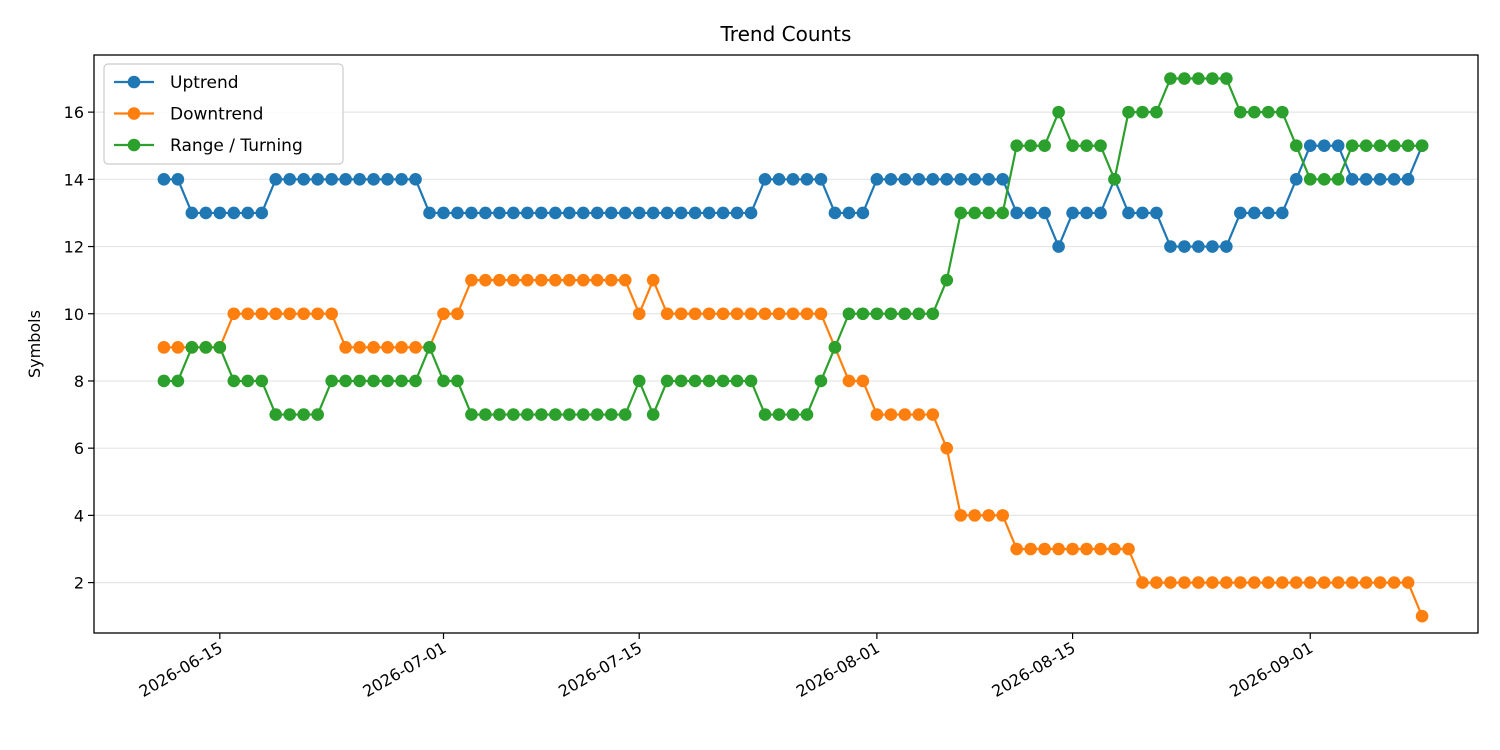  What do you see at coordinates (74, 247) in the screenshot?
I see `y-tick-label: 12` at bounding box center [74, 247].